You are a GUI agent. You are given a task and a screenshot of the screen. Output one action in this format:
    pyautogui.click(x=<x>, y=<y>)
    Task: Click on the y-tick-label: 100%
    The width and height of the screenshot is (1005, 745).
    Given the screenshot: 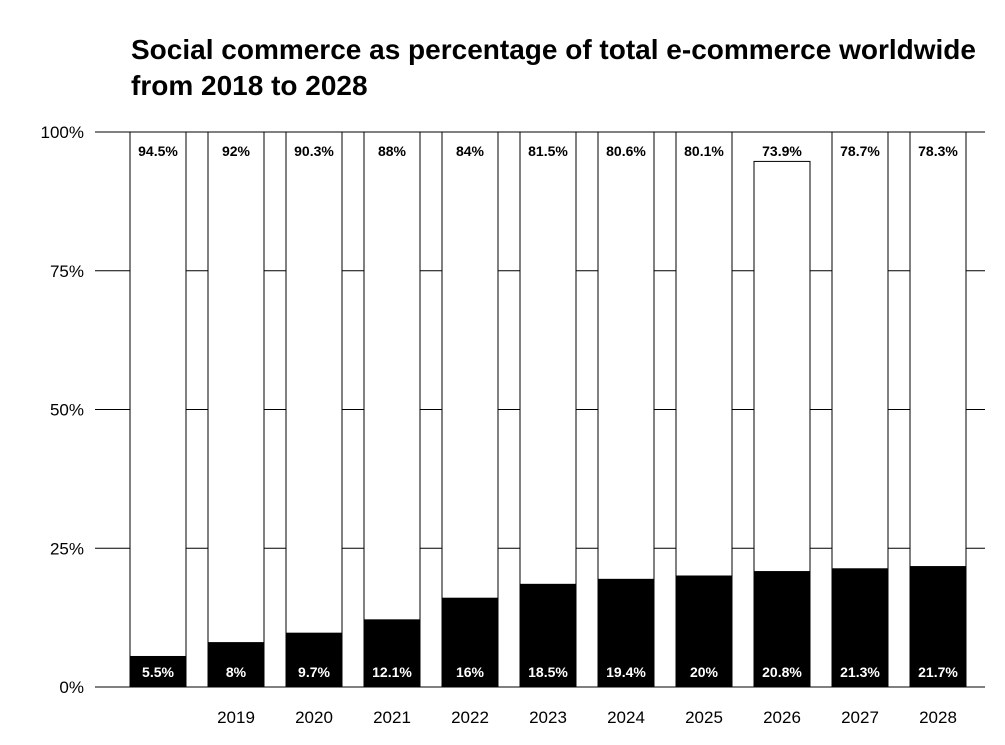 What is the action you would take?
    pyautogui.click(x=62, y=132)
    